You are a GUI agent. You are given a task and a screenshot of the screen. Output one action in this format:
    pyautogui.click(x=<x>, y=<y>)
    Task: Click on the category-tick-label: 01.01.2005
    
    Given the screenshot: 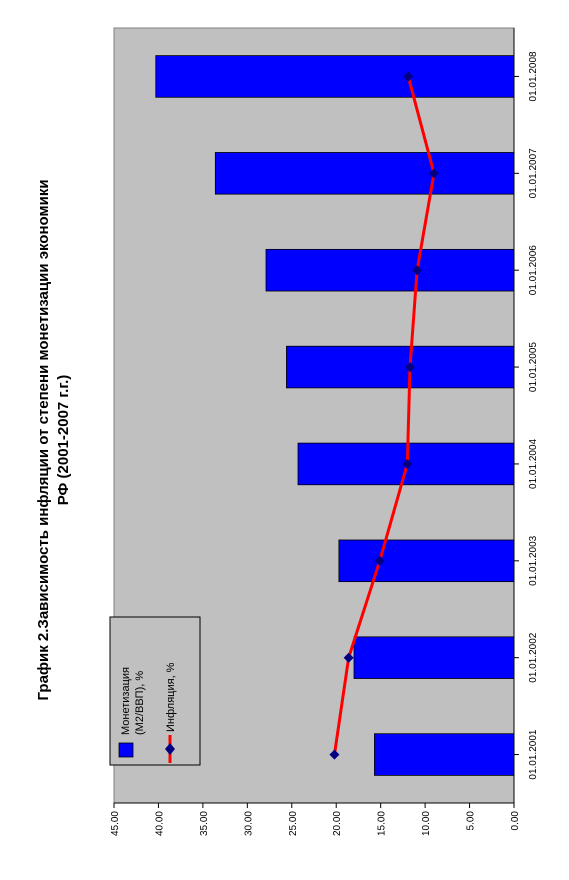 What is the action you would take?
    pyautogui.click(x=533, y=367)
    